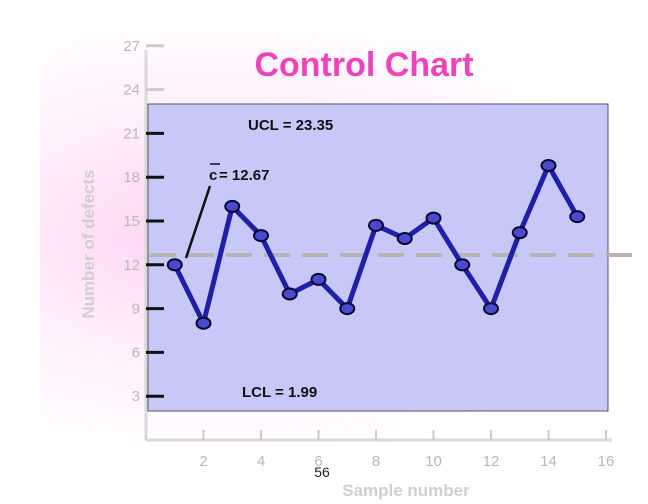  What do you see at coordinates (198, 222) in the screenshot?
I see `center-pointer` at bounding box center [198, 222].